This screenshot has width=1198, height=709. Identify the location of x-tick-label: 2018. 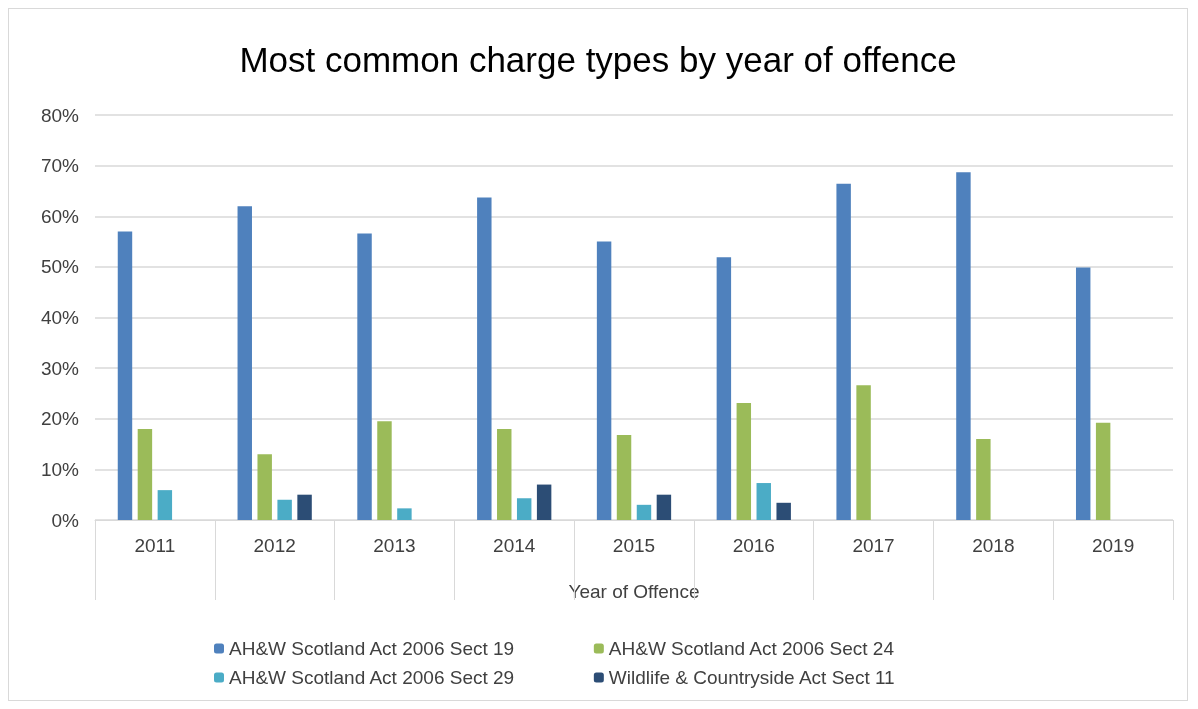
(993, 545).